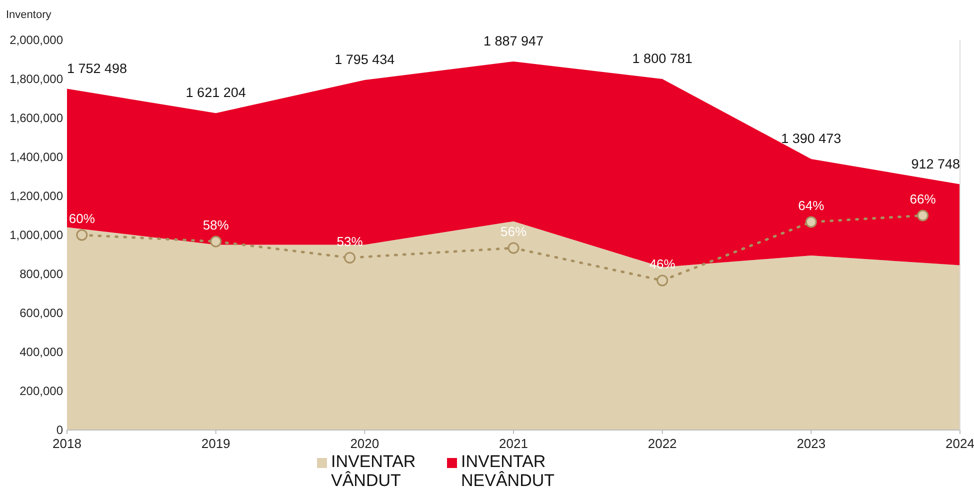 This screenshot has height=503, width=974. What do you see at coordinates (215, 443) in the screenshot?
I see `x-tick-label: 2019` at bounding box center [215, 443].